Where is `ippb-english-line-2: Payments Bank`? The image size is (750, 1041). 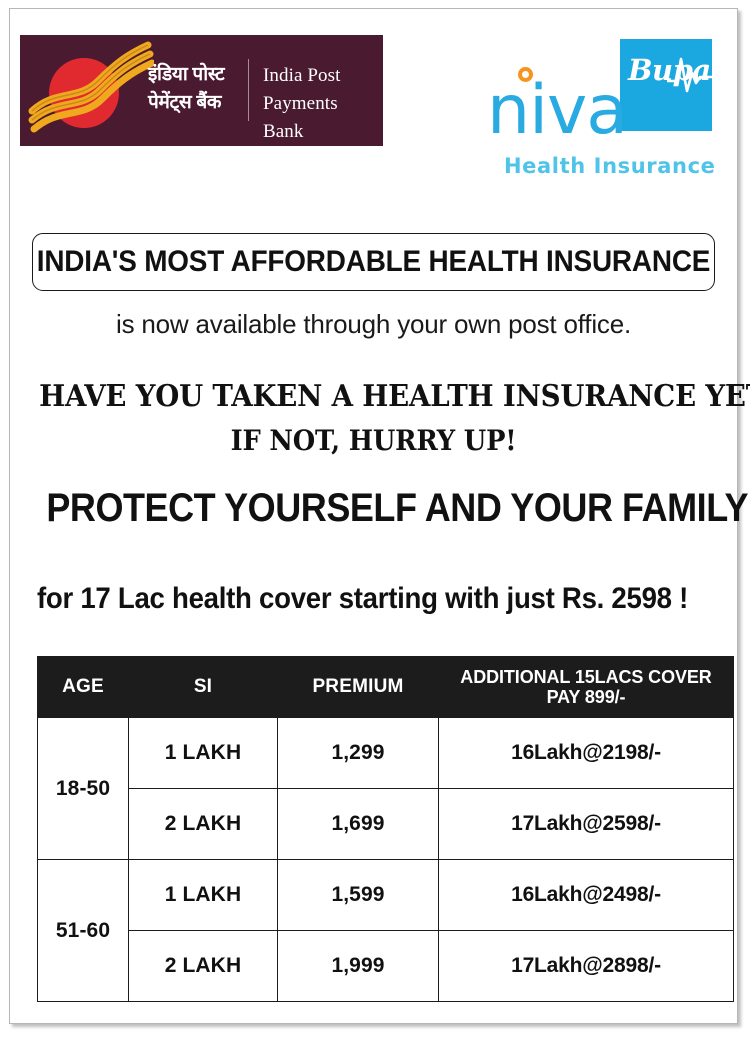
ippb-english-line-2: Payments Bank is located at coordinates (300, 117).